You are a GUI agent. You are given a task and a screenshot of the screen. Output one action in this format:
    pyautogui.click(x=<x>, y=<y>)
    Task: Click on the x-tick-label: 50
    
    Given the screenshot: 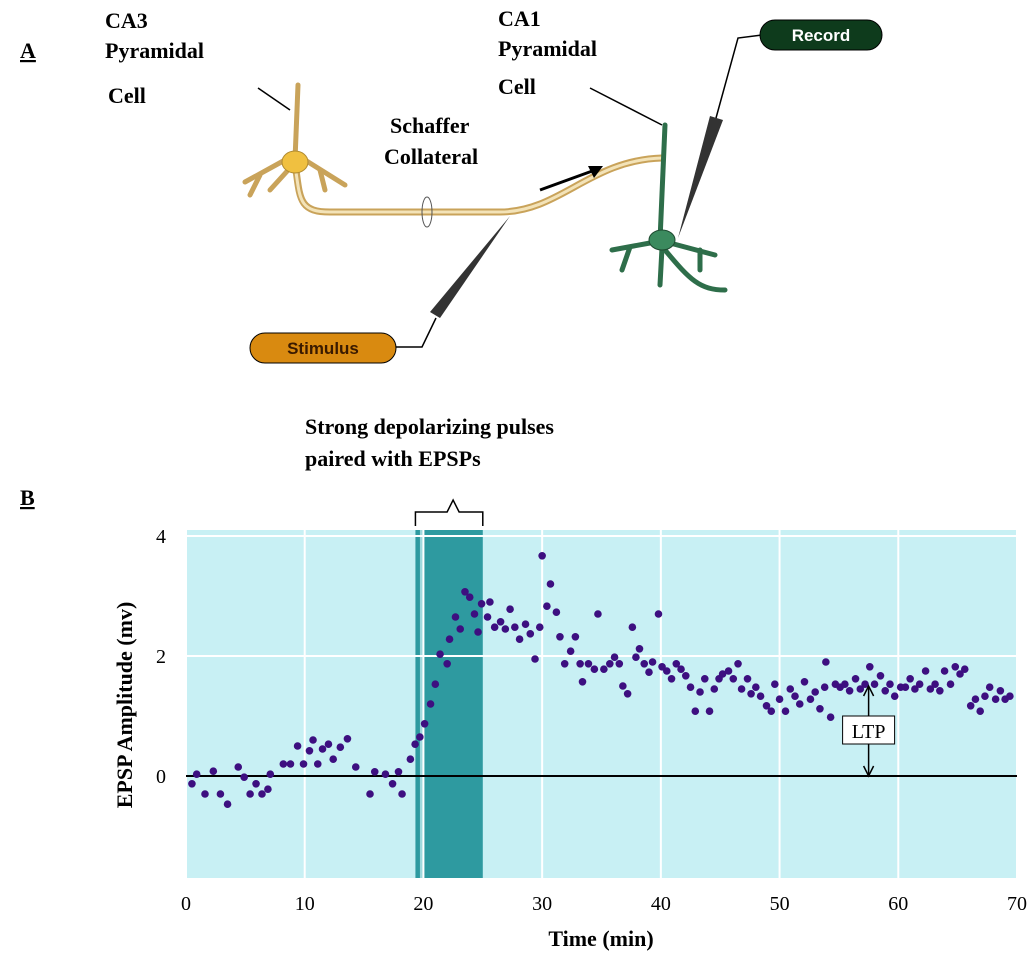 What is the action you would take?
    pyautogui.click(x=780, y=904)
    